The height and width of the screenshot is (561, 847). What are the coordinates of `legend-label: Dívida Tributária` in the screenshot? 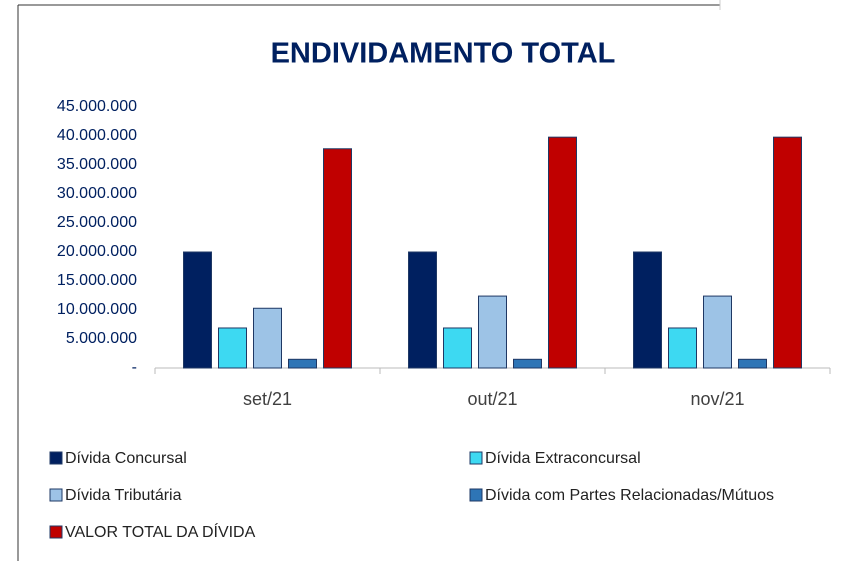 It's located at (123, 495).